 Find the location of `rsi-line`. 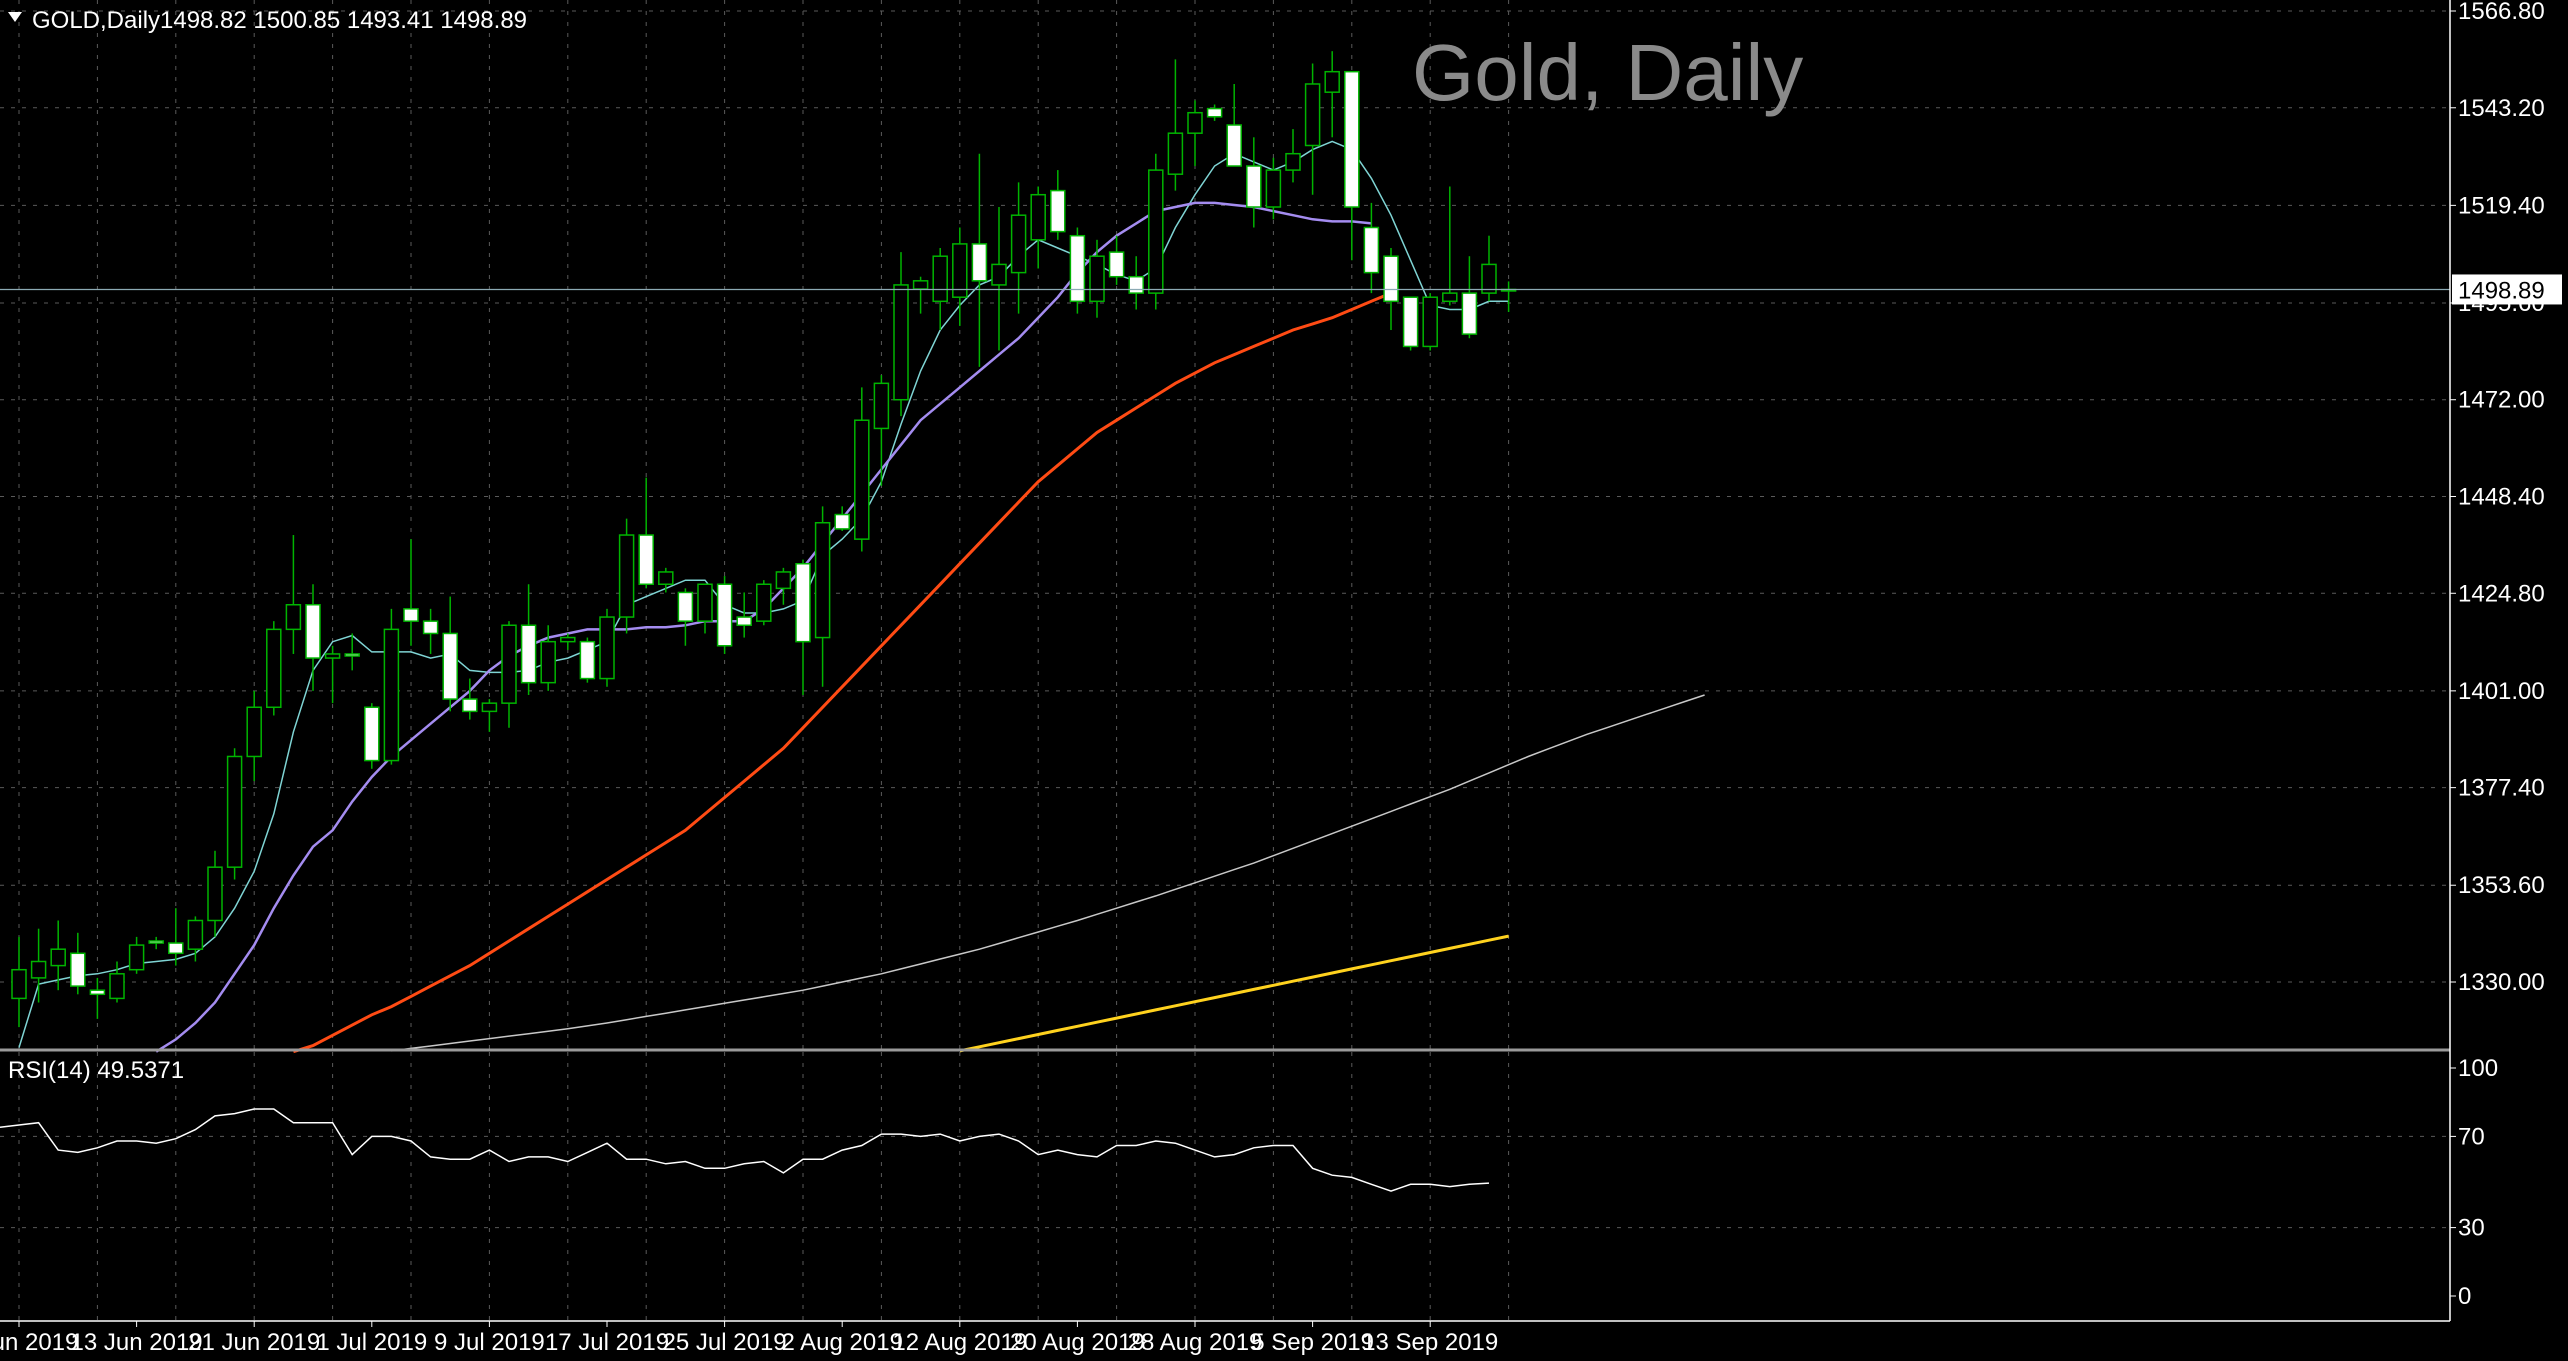

rsi-line is located at coordinates (745, 1150).